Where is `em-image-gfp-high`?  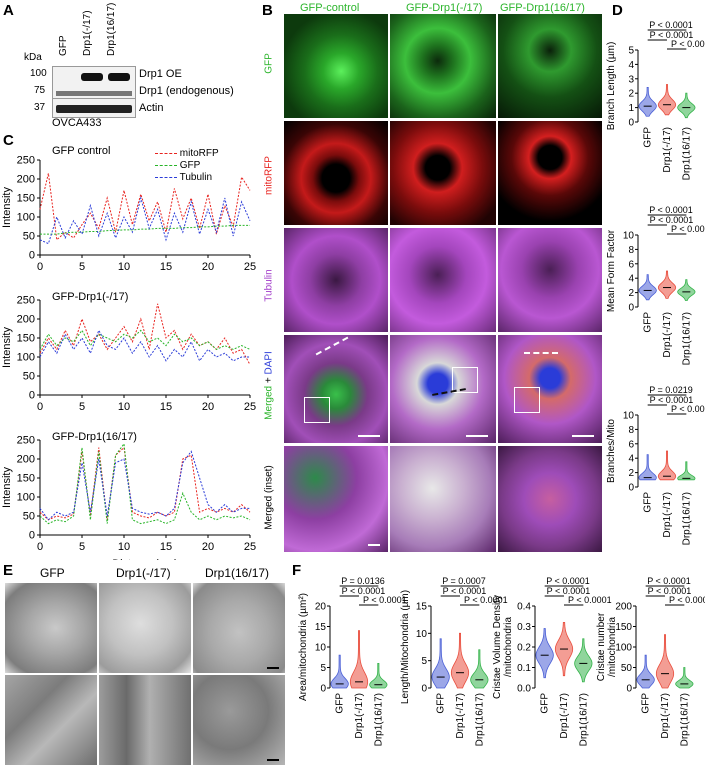 em-image-gfp-high is located at coordinates (51, 720).